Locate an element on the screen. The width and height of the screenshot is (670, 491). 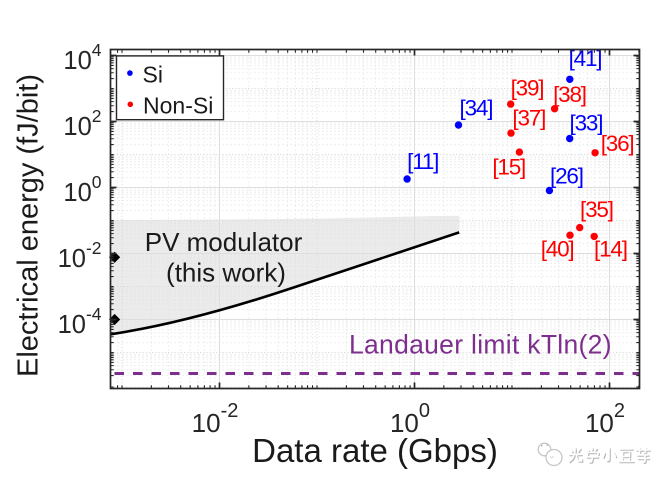
svg-text: Electrical energy (fJ/bit) is located at coordinates (29, 225).